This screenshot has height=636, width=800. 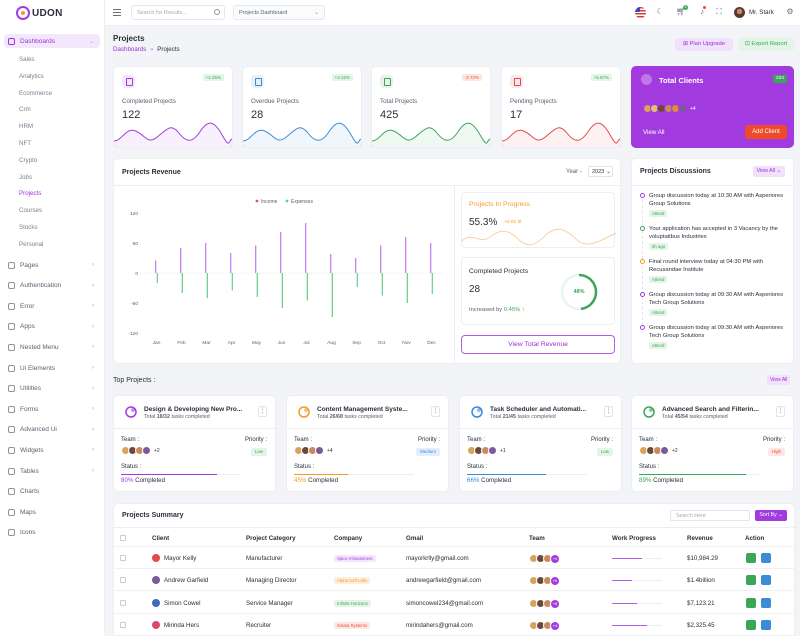 What do you see at coordinates (52, 41) in the screenshot?
I see `sidebar-item-dashboards: Dashboards ⌄` at bounding box center [52, 41].